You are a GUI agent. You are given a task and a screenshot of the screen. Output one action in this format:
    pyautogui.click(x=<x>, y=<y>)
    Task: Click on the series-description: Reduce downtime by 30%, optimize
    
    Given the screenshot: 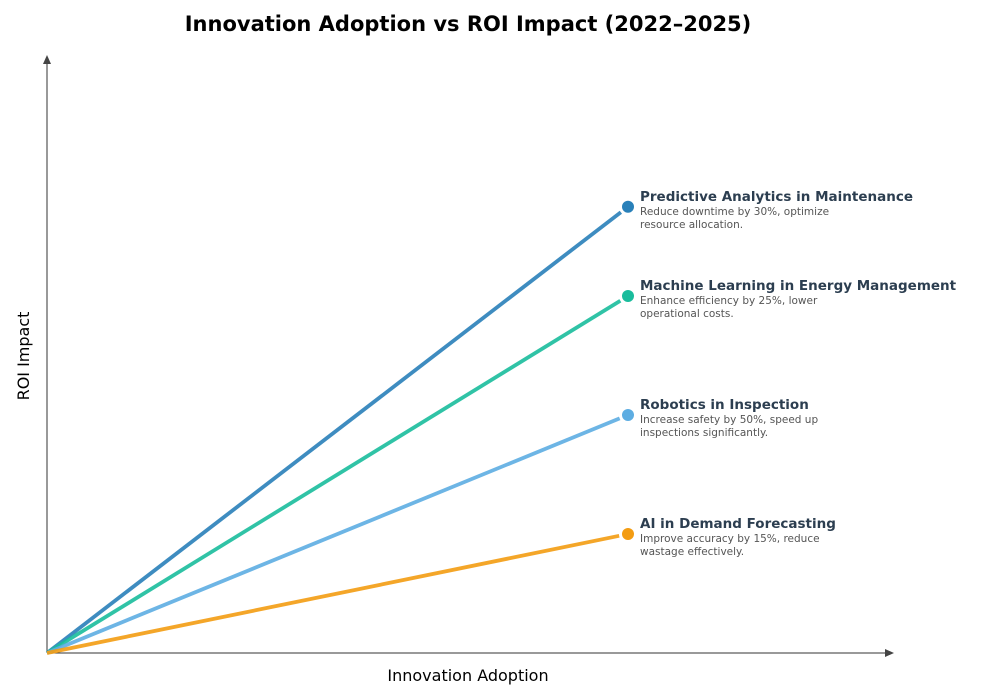 What is the action you would take?
    pyautogui.click(x=734, y=212)
    